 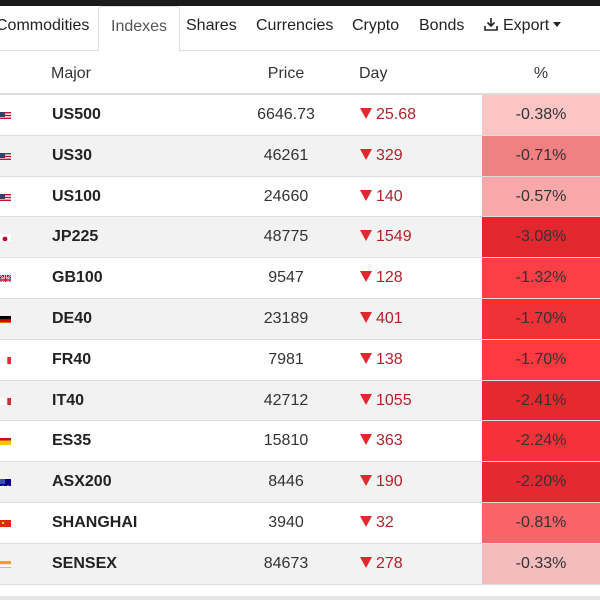 I want to click on day-change-cell: 128, so click(x=381, y=278).